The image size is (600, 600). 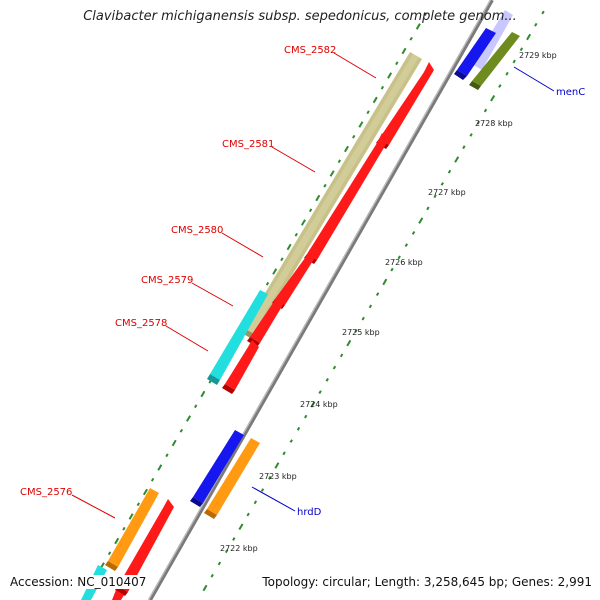 I want to click on kbp-label: 2726 kbp, so click(x=404, y=262).